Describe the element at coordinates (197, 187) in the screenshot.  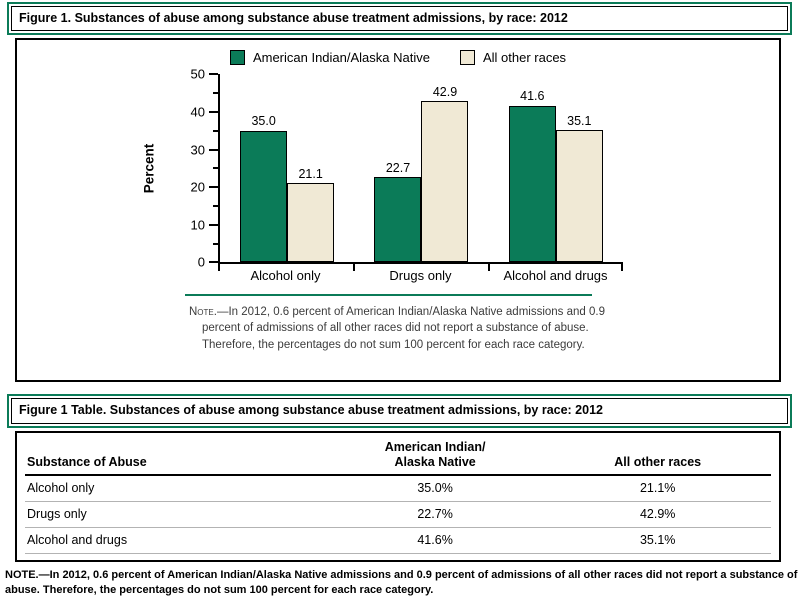
I see `y-tick-label: 20` at that location.